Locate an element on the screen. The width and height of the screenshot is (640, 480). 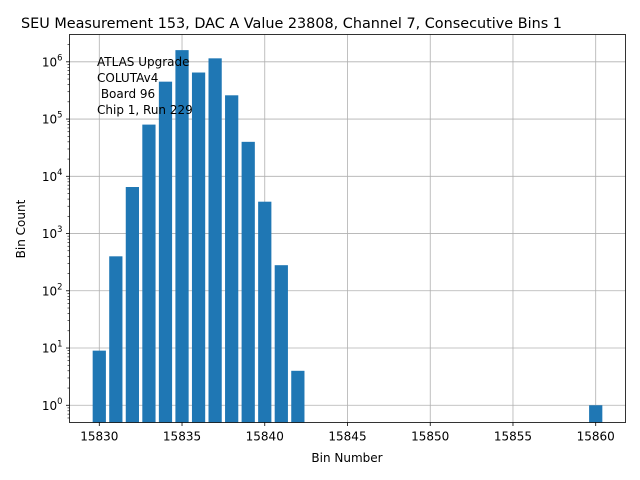
y-tick-label: 10³ is located at coordinates (52, 232).